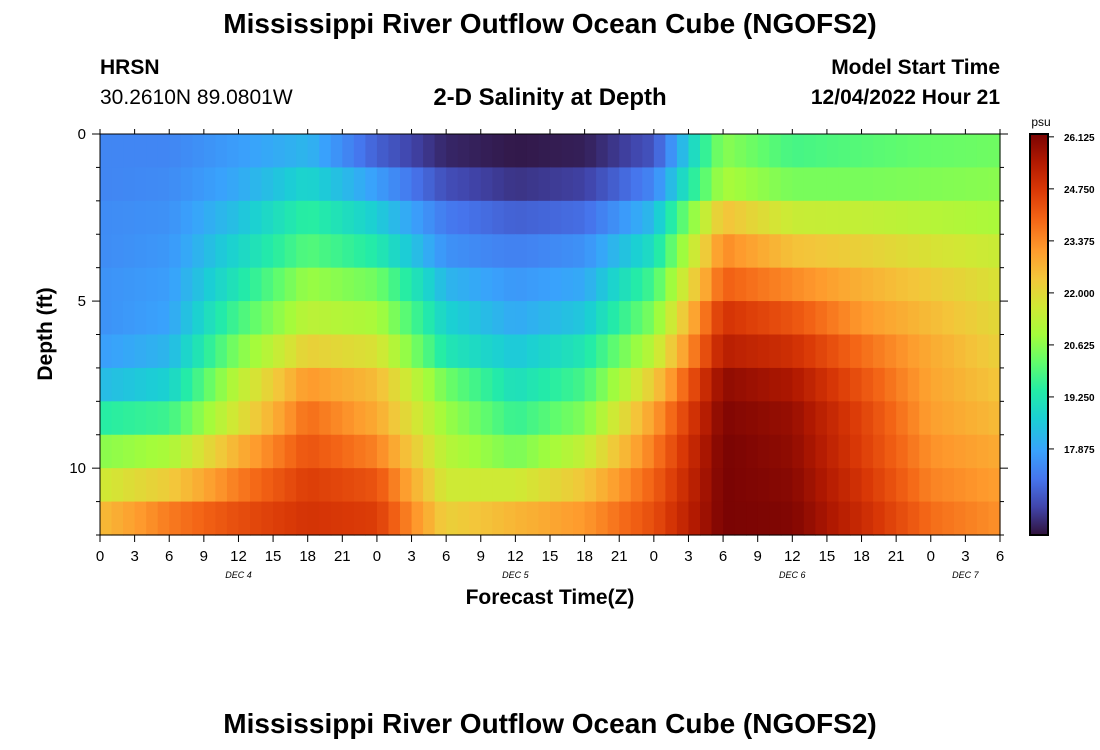  Describe the element at coordinates (905, 97) in the screenshot. I see `model-start-value: 12/04/2022 Hour 21` at that location.